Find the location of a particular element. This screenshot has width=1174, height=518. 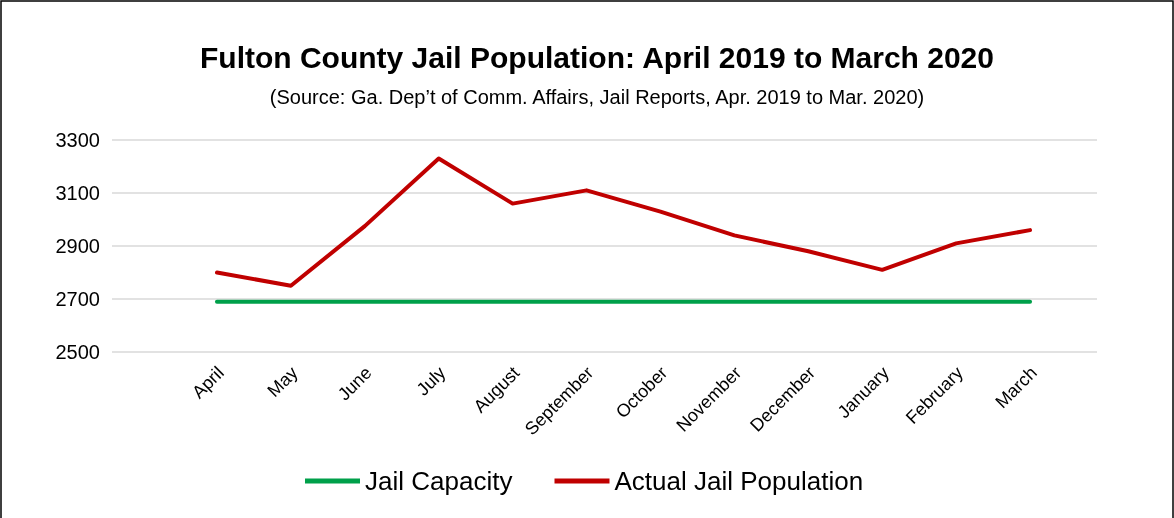

legend-label: Actual Jail Population is located at coordinates (739, 481).